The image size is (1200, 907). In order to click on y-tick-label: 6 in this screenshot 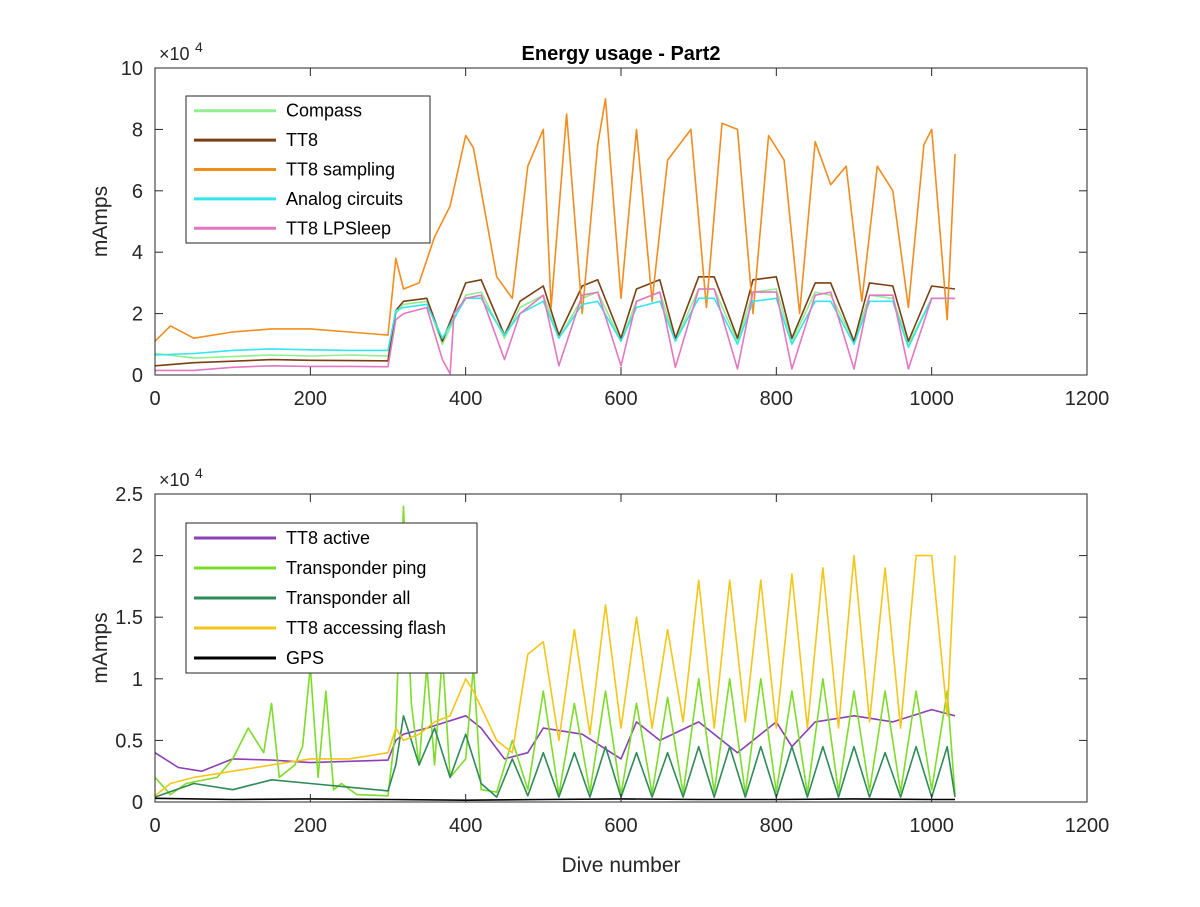, I will do `click(137, 192)`.